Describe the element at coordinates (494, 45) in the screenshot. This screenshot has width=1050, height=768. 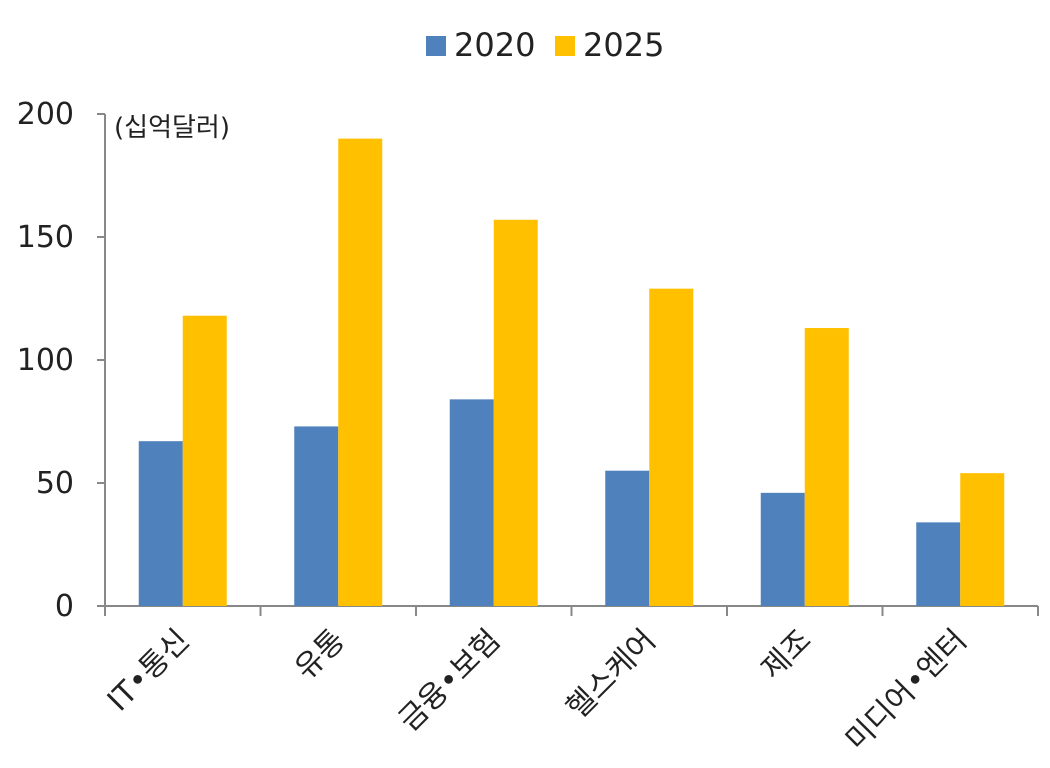
I see `legend-label-2020: 2020` at that location.